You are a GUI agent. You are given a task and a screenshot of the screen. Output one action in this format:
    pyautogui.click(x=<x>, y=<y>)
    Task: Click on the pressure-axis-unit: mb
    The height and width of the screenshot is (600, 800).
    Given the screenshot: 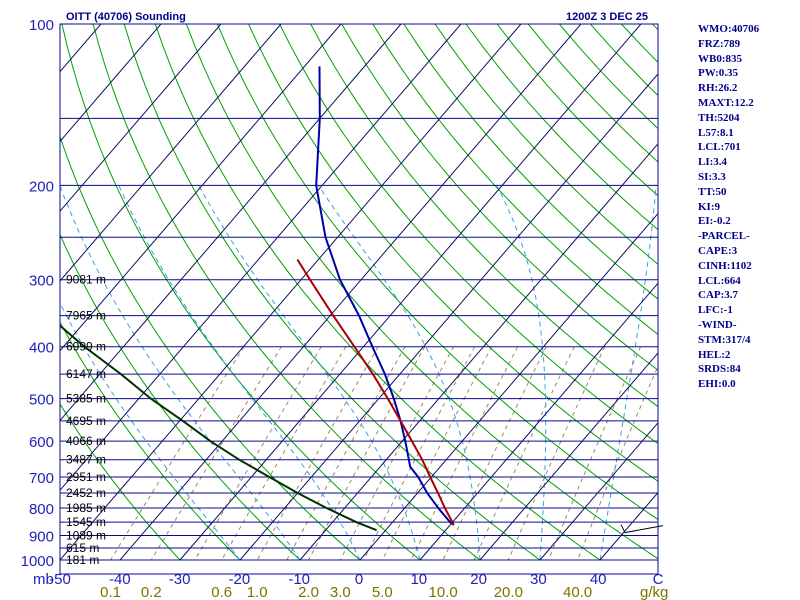 What is the action you would take?
    pyautogui.click(x=43, y=579)
    